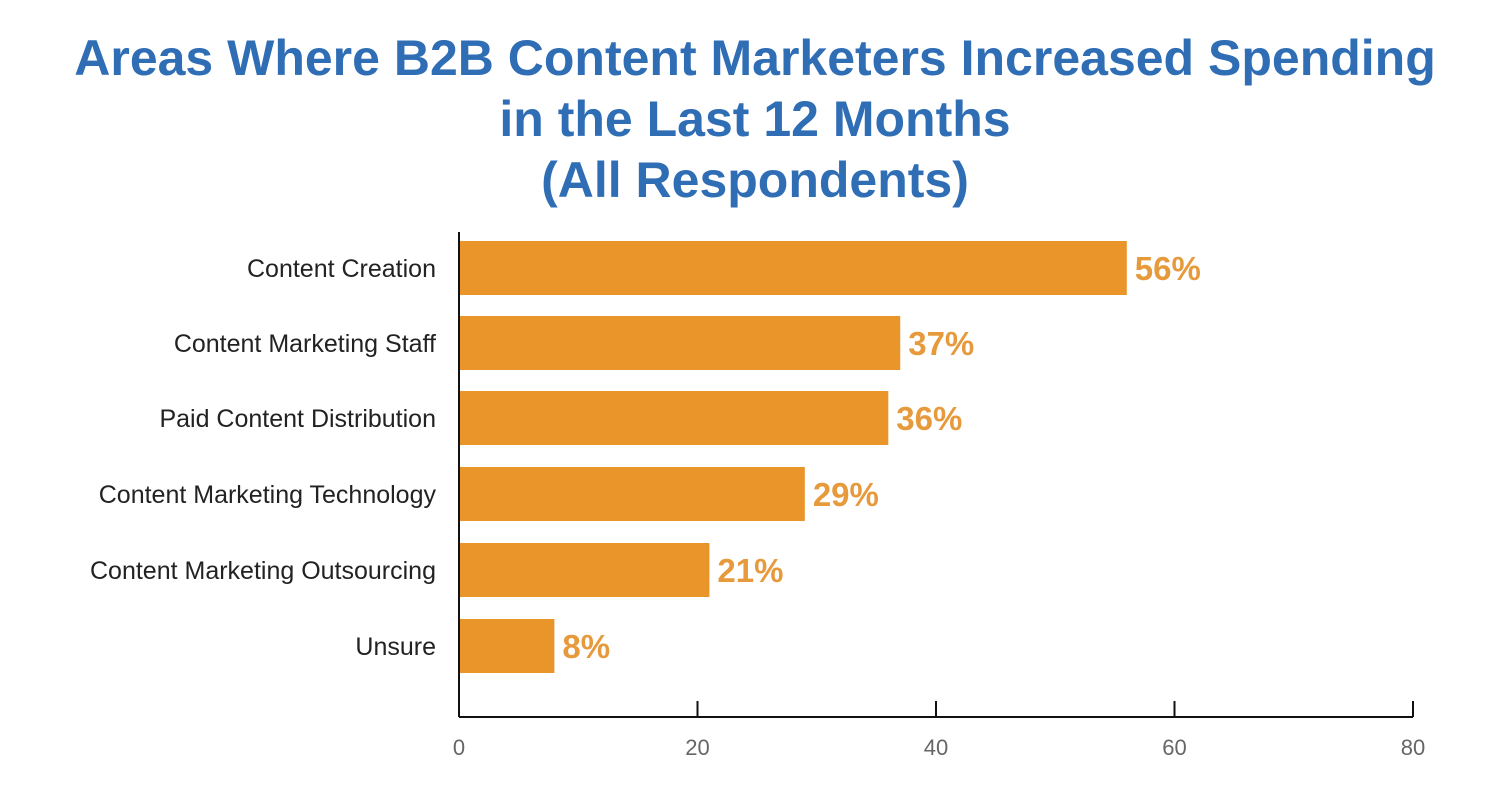 The width and height of the screenshot is (1491, 790). What do you see at coordinates (1413, 747) in the screenshot?
I see `x-tick-label: 80` at bounding box center [1413, 747].